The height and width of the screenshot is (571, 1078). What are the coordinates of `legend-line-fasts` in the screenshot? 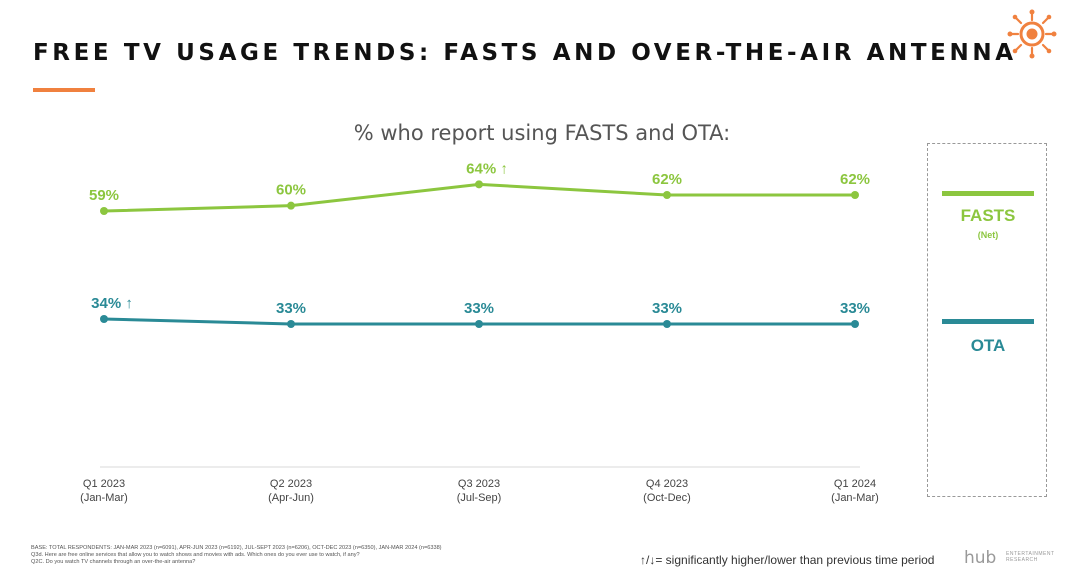 It's located at (988, 193).